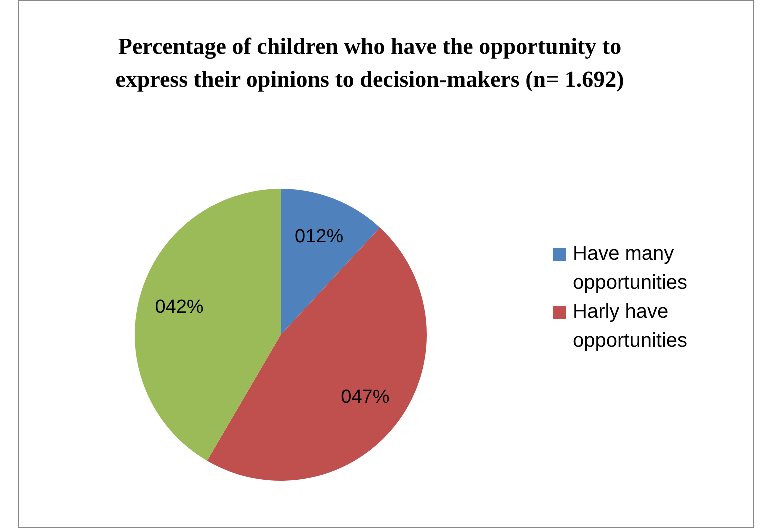 The height and width of the screenshot is (528, 764). Describe the element at coordinates (319, 237) in the screenshot. I see `data-label: 012%` at that location.